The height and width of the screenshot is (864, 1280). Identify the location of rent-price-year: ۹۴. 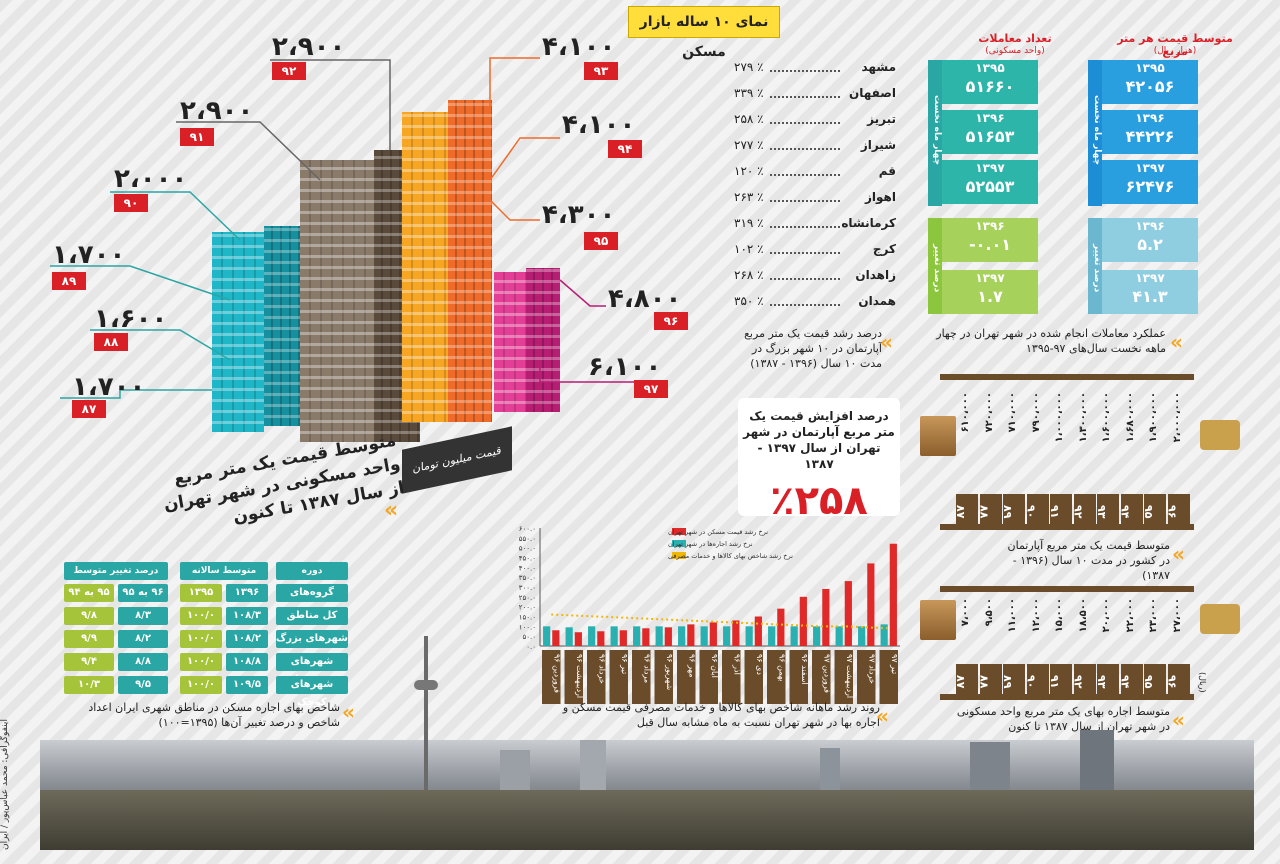
(1131, 682).